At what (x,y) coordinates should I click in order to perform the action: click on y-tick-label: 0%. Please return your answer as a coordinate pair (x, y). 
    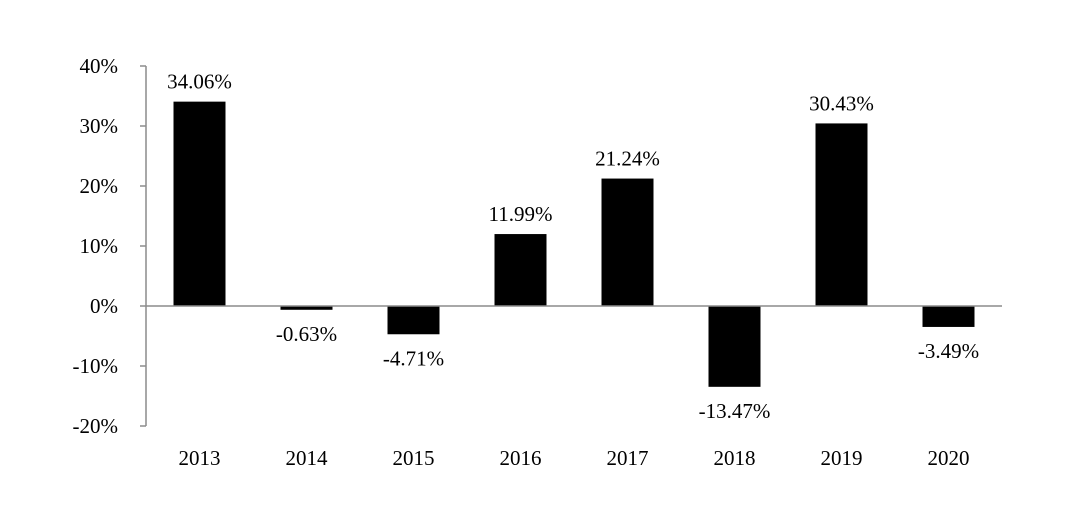
    Looking at the image, I should click on (104, 306).